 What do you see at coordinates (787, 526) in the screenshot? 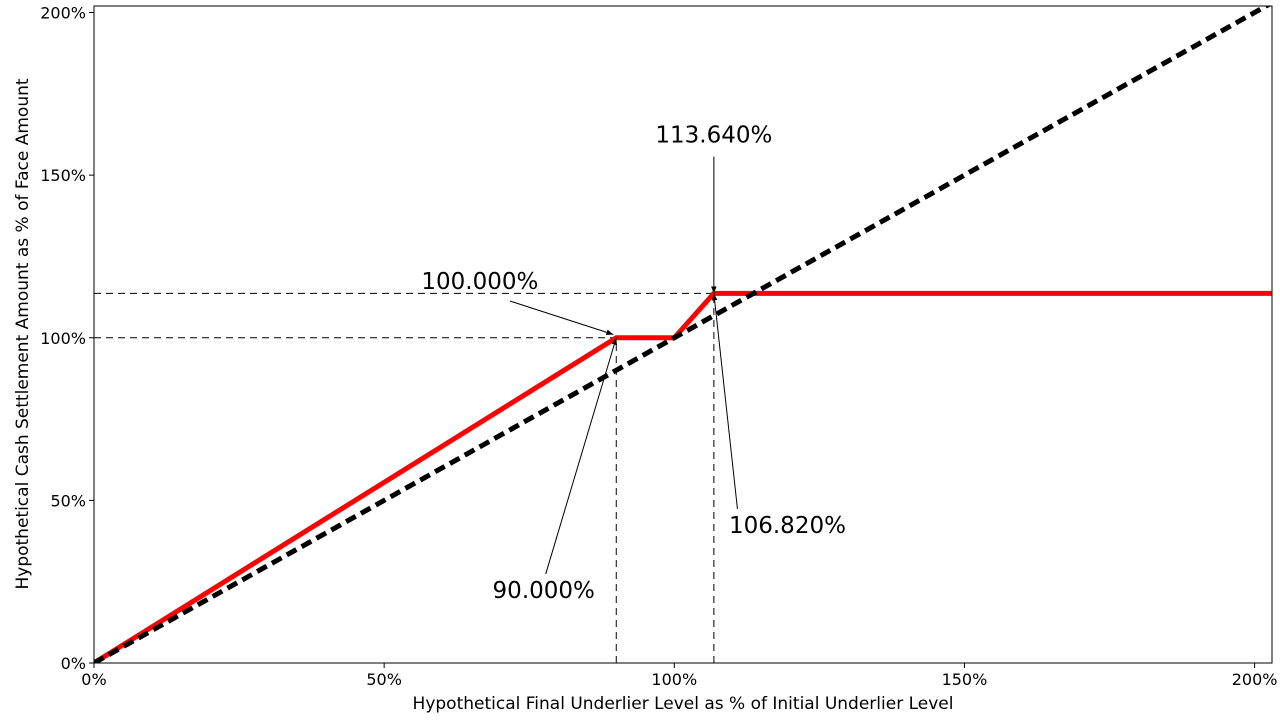
I see `annotation-label: 106.820%` at bounding box center [787, 526].